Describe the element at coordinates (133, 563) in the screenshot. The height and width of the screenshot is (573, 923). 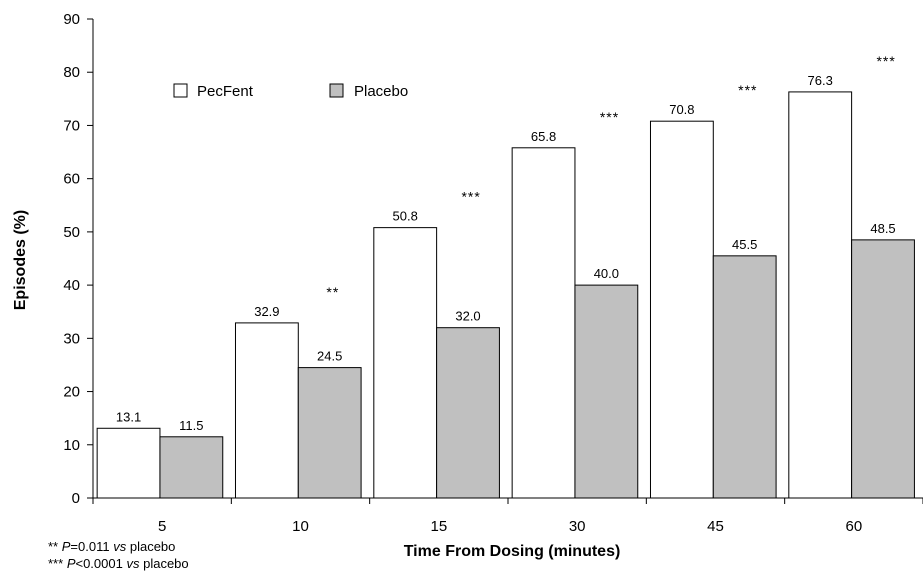
I see `footnote-2-vs: vs` at that location.